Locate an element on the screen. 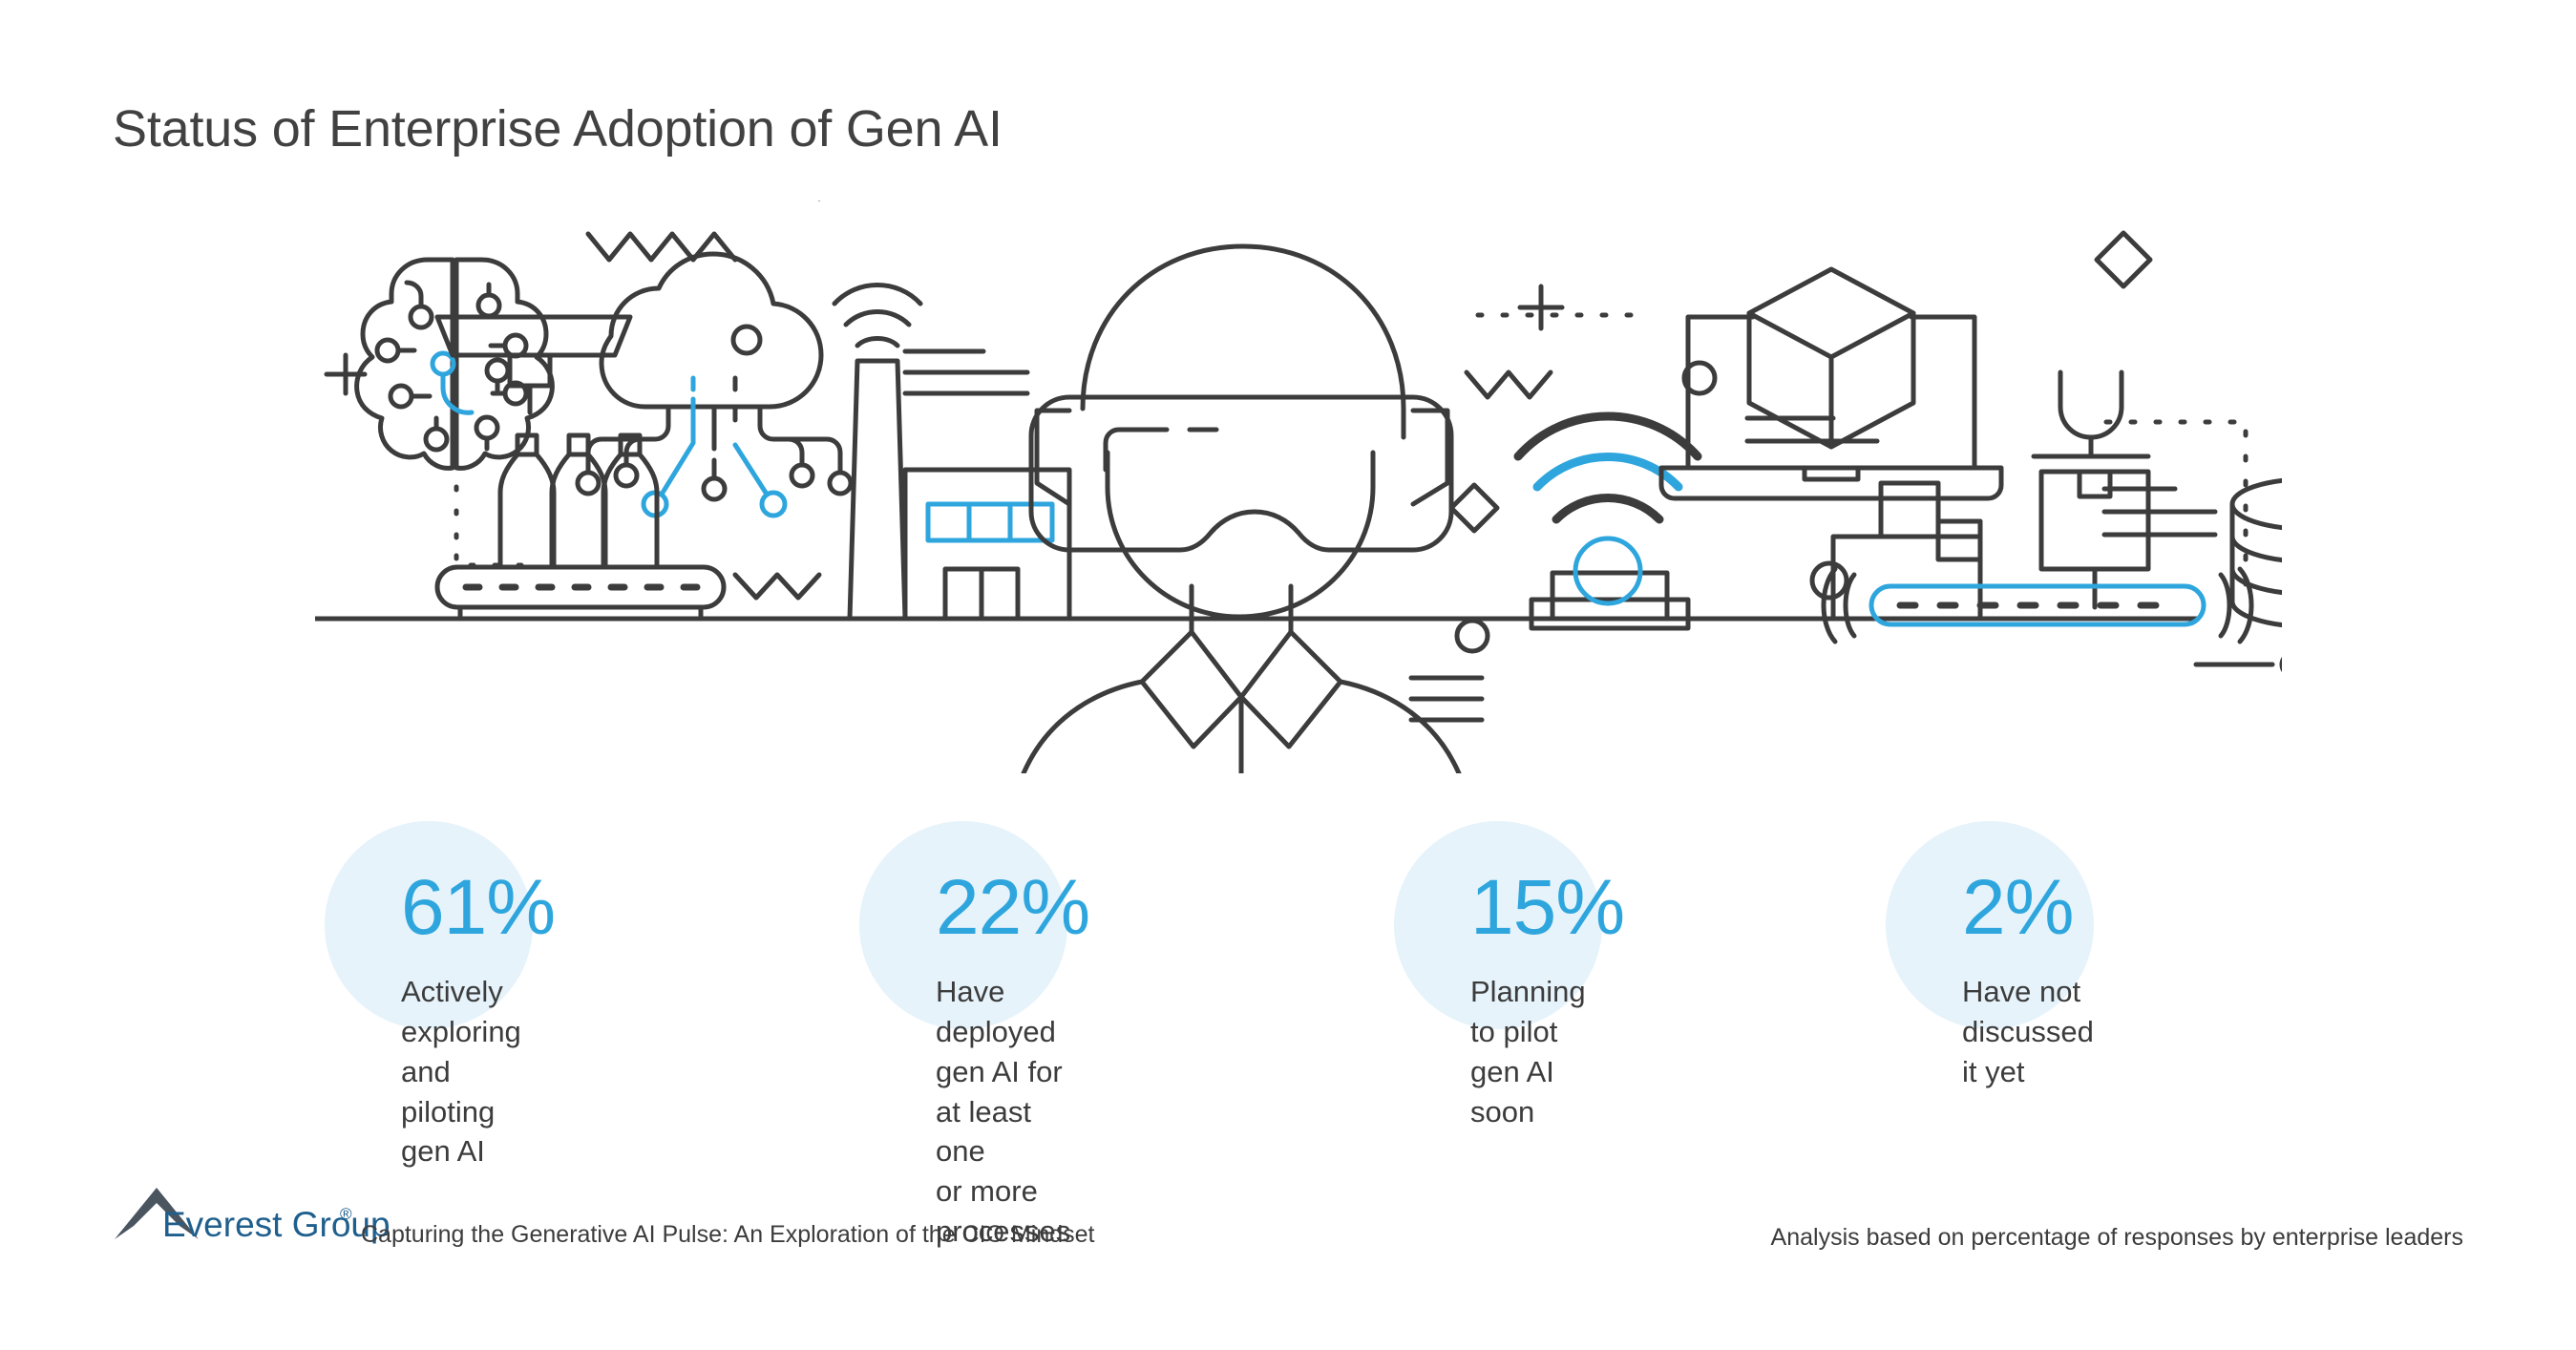  plus-decoration-left is located at coordinates (346, 374).